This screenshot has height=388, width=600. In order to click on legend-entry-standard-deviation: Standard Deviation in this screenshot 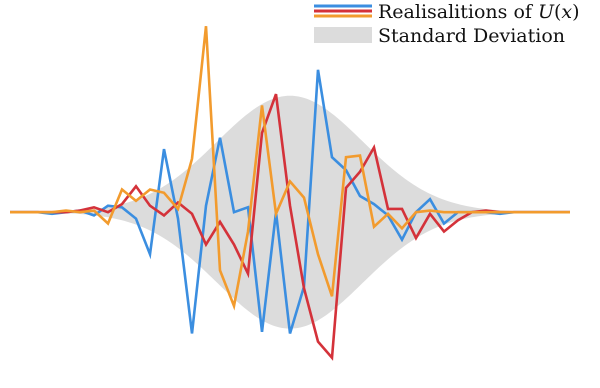, I will do `click(439, 36)`.